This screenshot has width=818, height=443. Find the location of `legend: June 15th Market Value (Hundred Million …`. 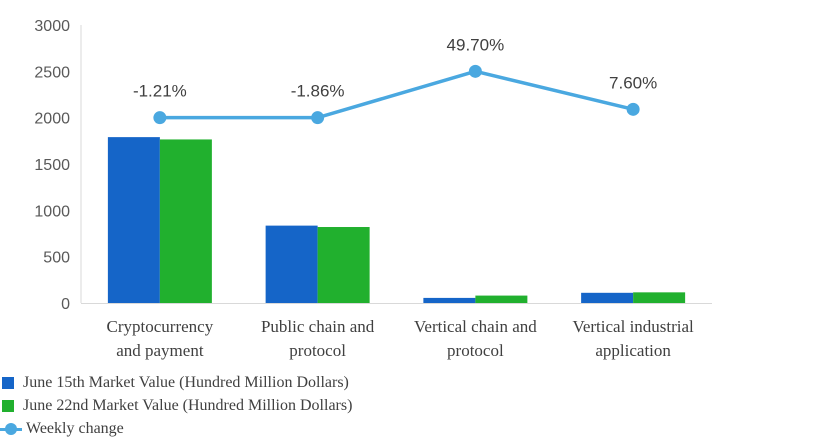

legend: June 15th Market Value (Hundred Million … is located at coordinates (176, 405).